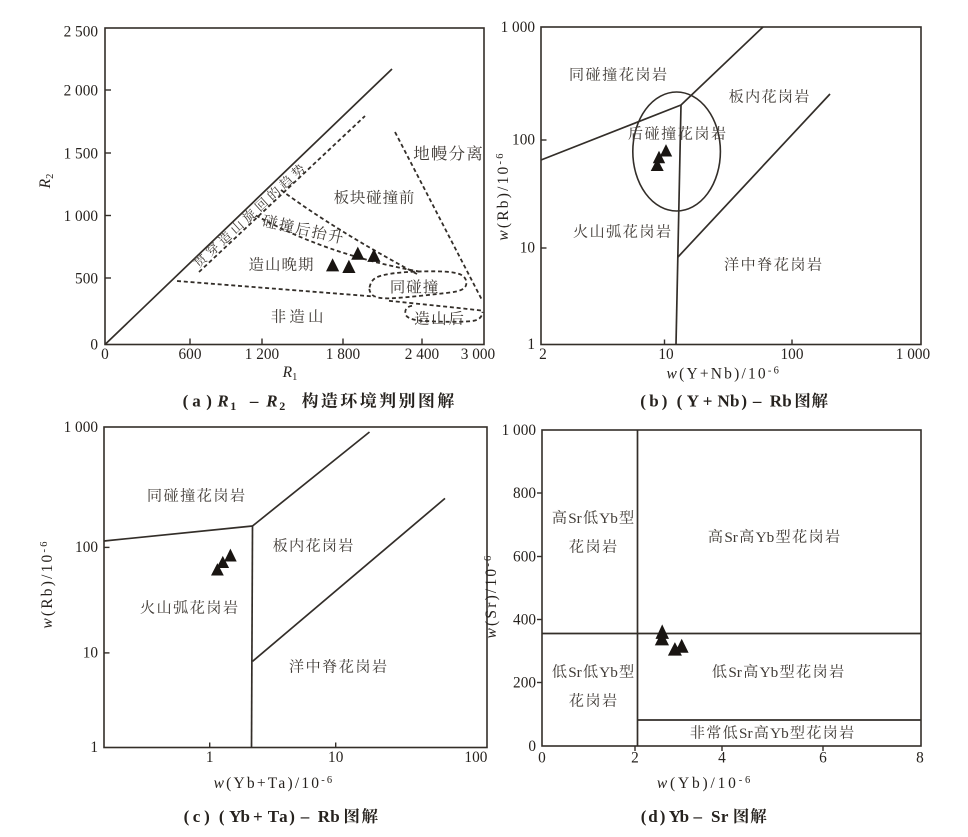  What do you see at coordinates (715, 816) in the screenshot?
I see `svg-text: S` at bounding box center [715, 816].